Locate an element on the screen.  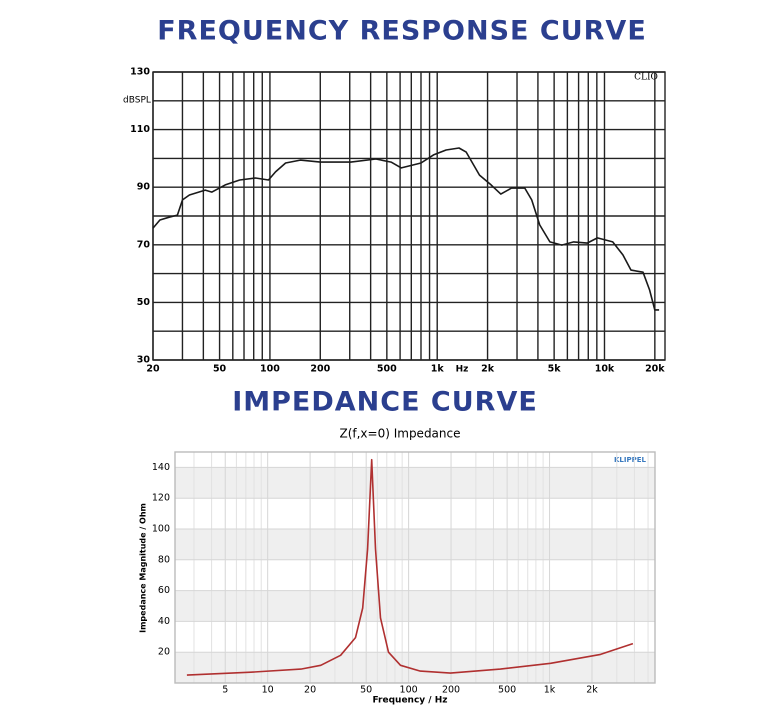
y-axis-label: dBSPL is located at coordinates (137, 101).